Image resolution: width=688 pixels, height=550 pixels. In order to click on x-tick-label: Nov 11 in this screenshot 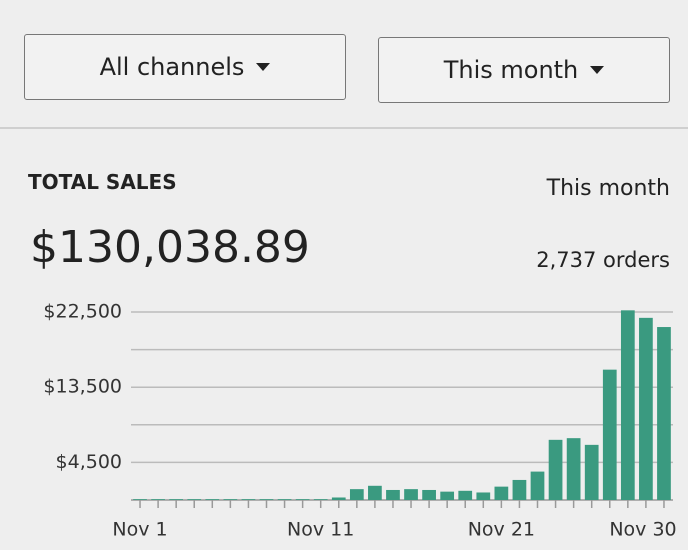, I will do `click(320, 530)`.